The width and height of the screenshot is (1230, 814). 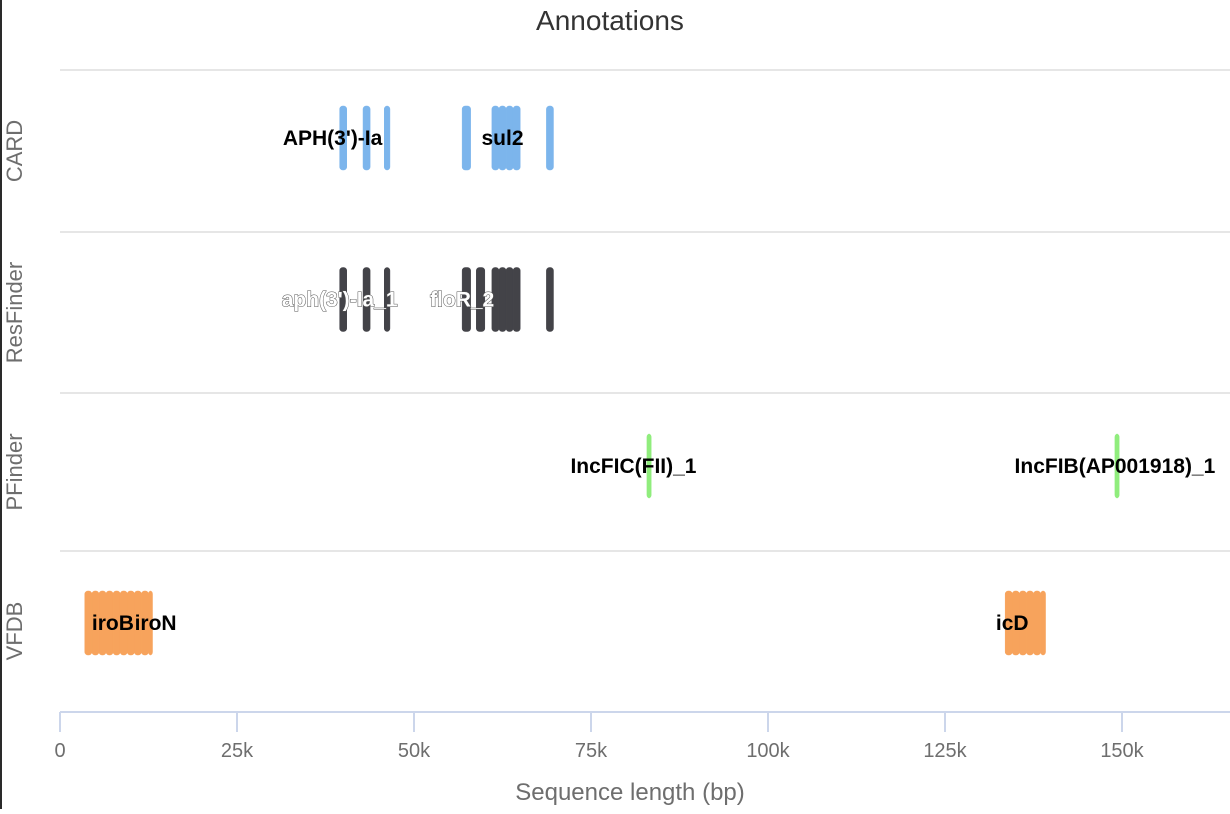 What do you see at coordinates (591, 751) in the screenshot?
I see `x-tick-label: 75k` at bounding box center [591, 751].